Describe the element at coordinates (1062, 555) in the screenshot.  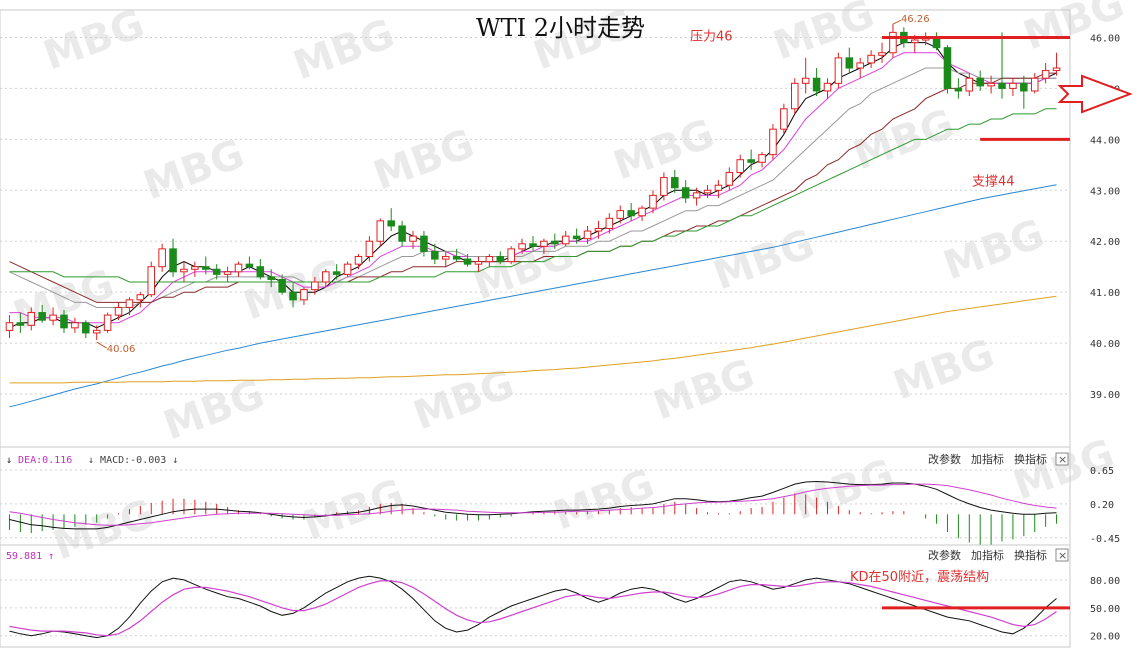
I see `kd-close-button` at that location.